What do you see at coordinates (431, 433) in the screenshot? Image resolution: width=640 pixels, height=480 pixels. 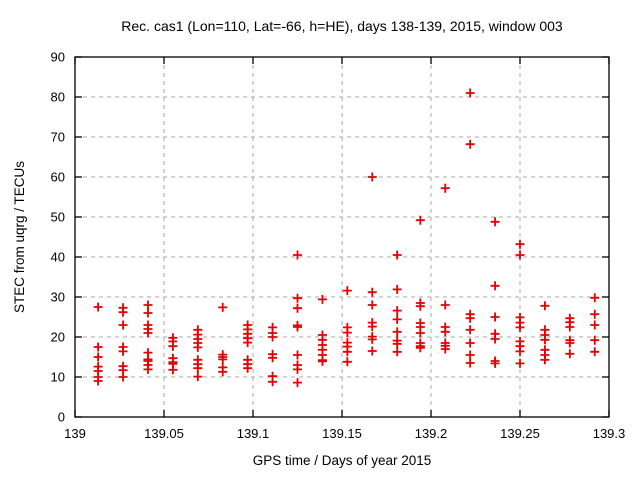 I see `x-tick-label: 139.2` at bounding box center [431, 433].